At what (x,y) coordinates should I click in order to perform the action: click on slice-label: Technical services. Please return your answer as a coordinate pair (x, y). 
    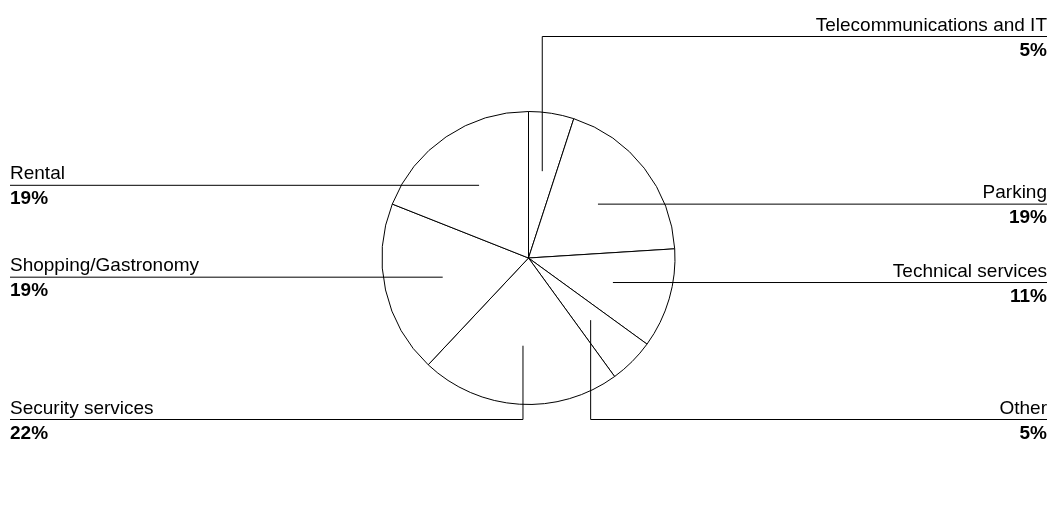
    Looking at the image, I should click on (969, 270).